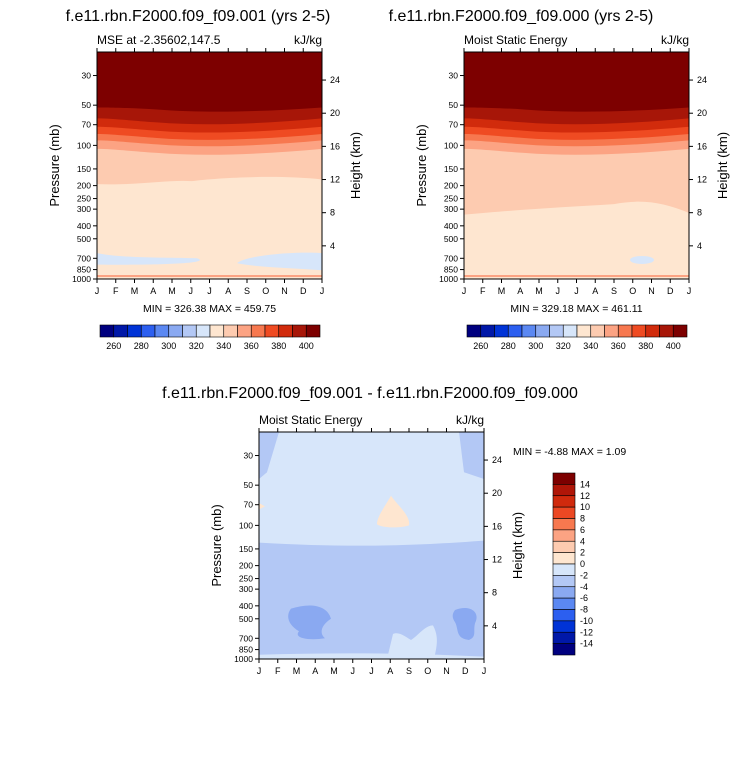  What do you see at coordinates (84, 186) in the screenshot?
I see `tl-ytick-label: 200` at bounding box center [84, 186].